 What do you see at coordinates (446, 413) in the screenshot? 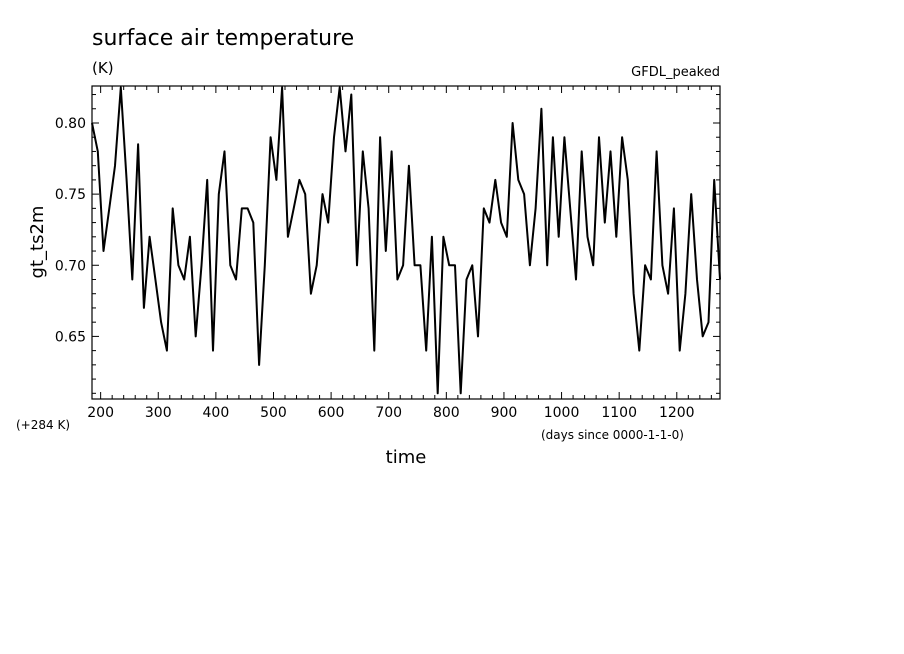
I see `x-tick-label: 800` at bounding box center [446, 413].